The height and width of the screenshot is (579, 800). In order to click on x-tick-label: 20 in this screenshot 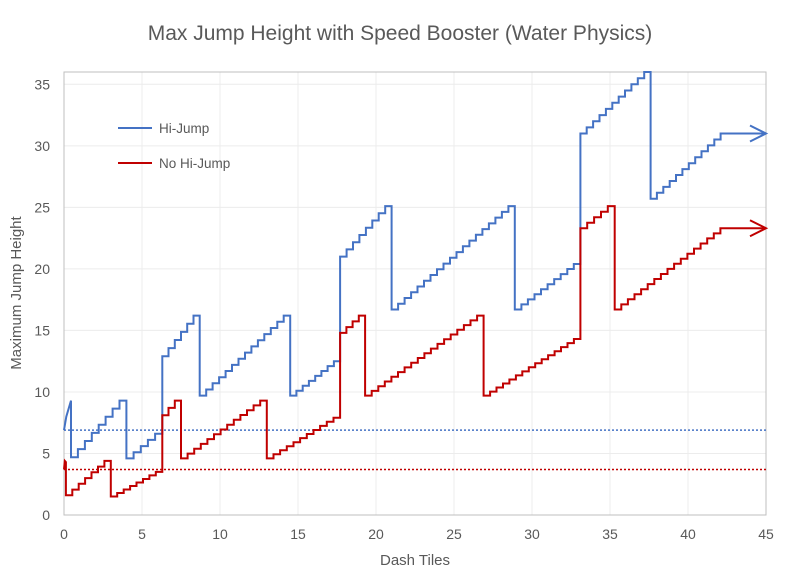, I will do `click(376, 534)`.